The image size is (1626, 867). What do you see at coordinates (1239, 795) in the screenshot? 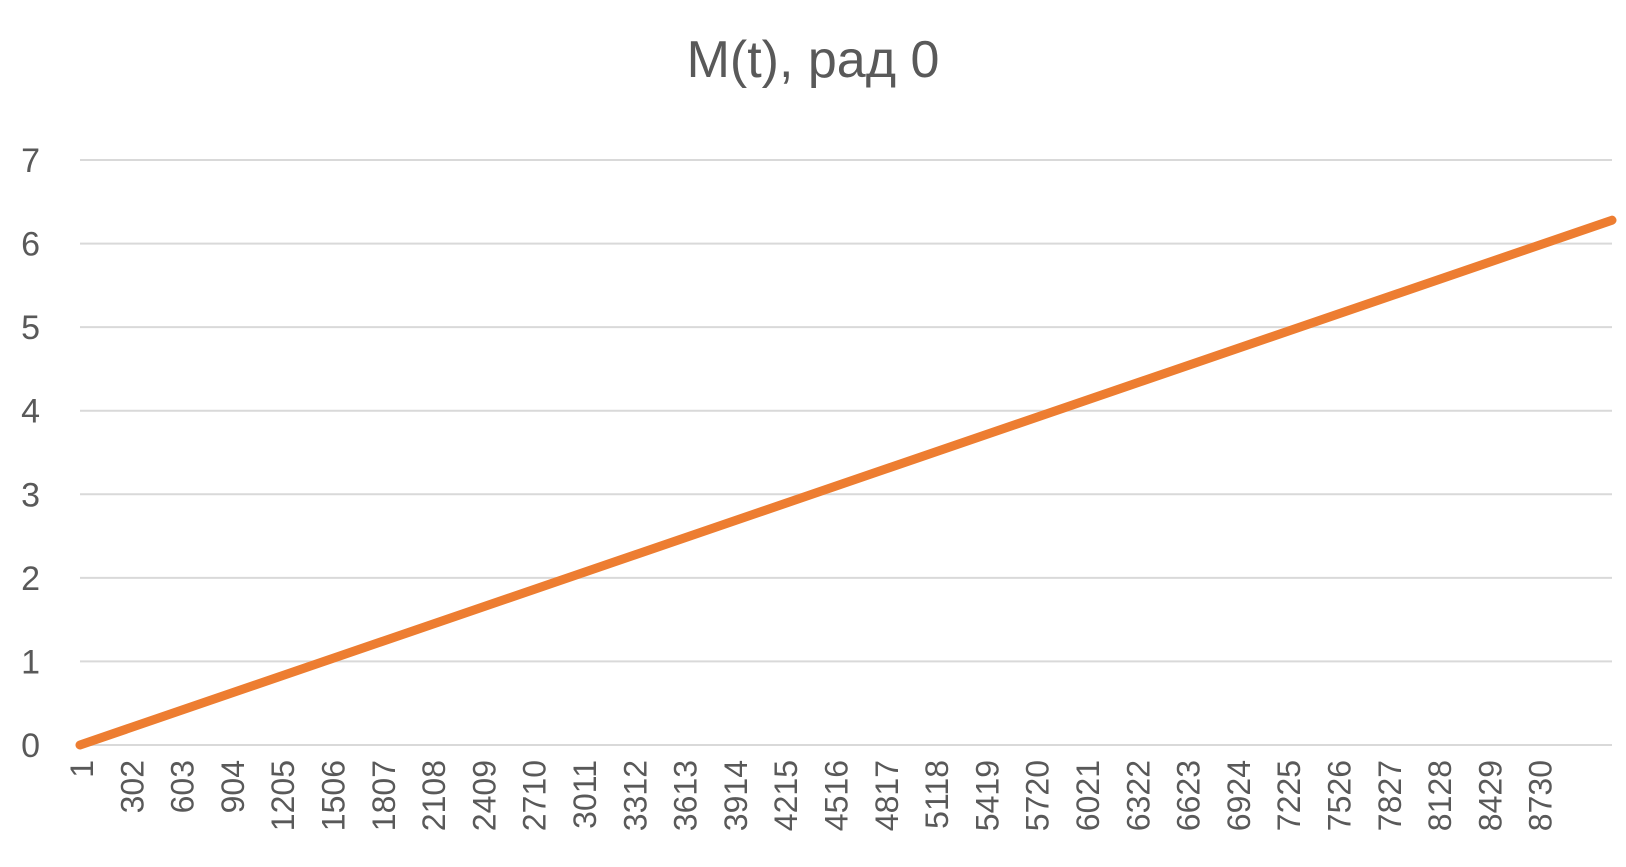
I see `x-tick-label: 6924` at bounding box center [1239, 795].